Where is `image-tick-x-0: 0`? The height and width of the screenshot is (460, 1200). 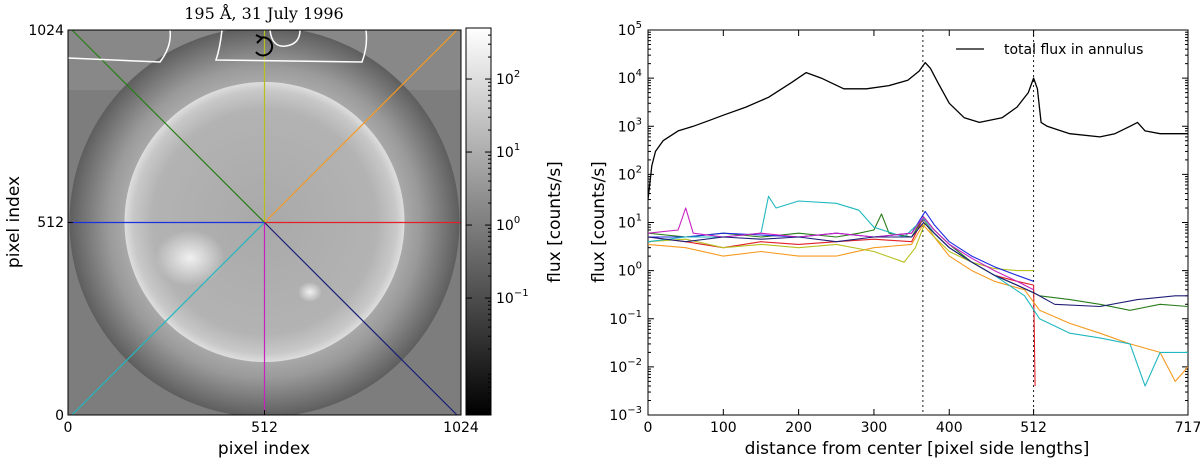 image-tick-x-0: 0 is located at coordinates (68, 428).